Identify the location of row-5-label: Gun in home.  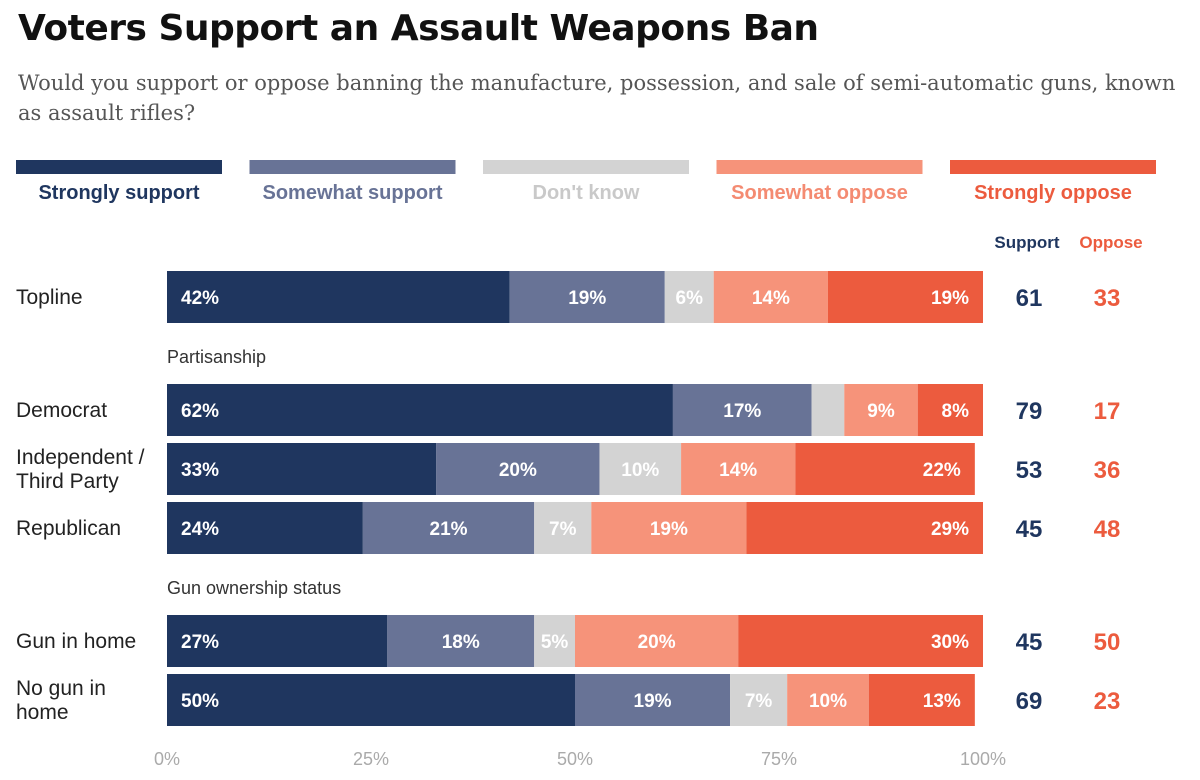
(76, 641).